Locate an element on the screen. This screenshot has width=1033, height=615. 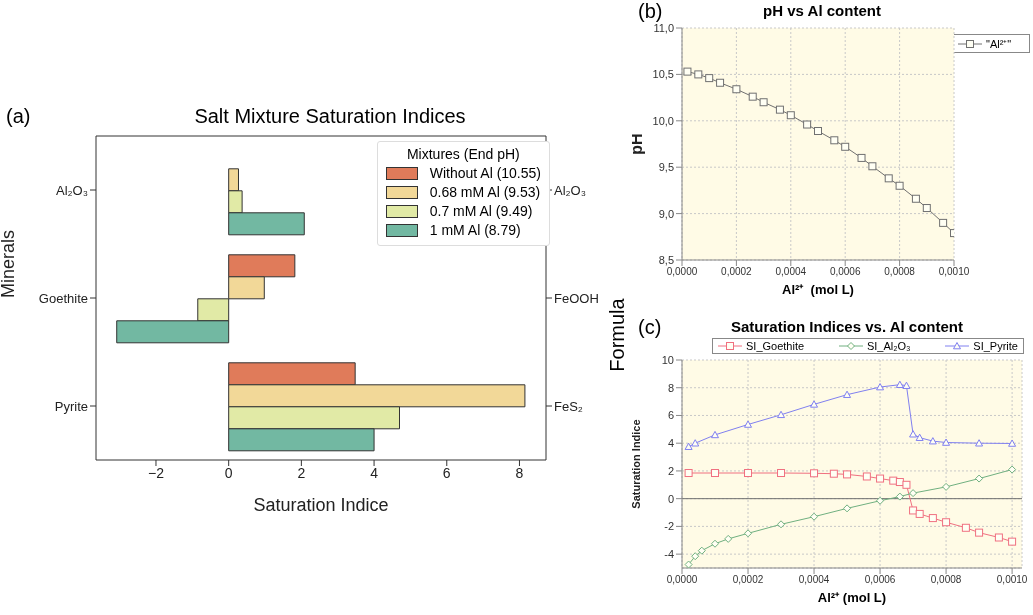
y-tick-label: 10 is located at coordinates (667, 359).